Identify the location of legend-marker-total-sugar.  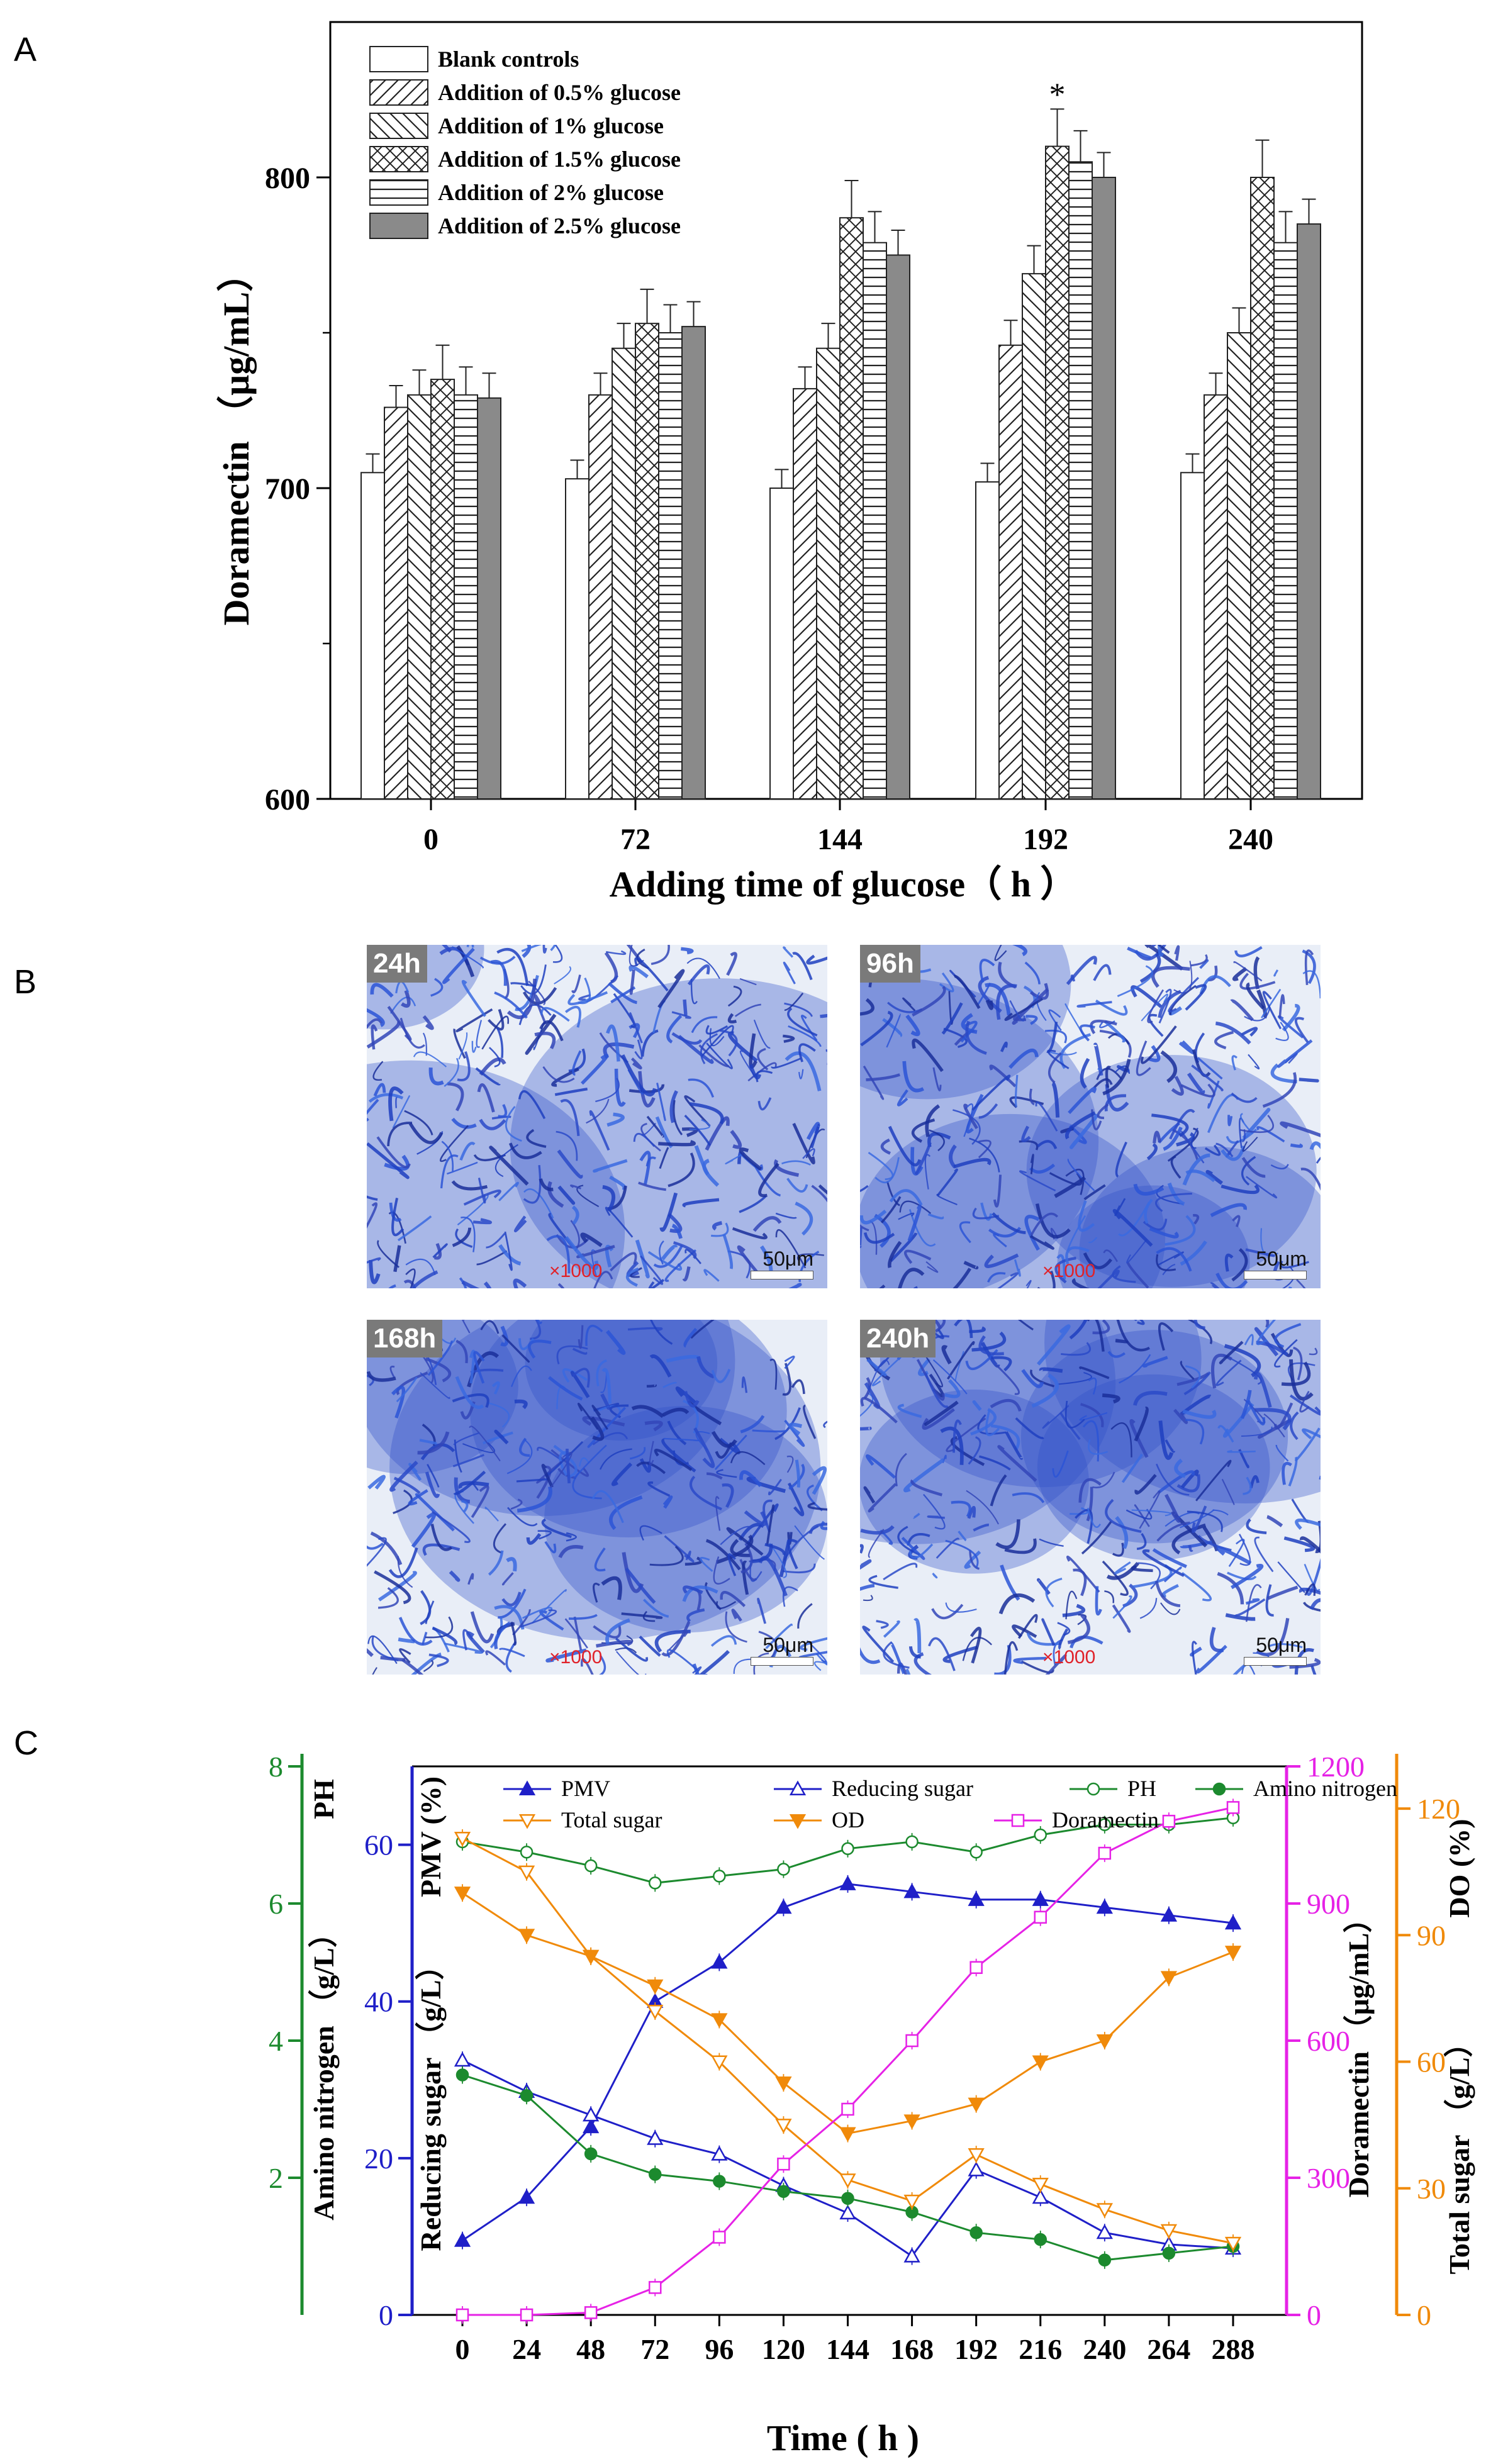
(527, 1822).